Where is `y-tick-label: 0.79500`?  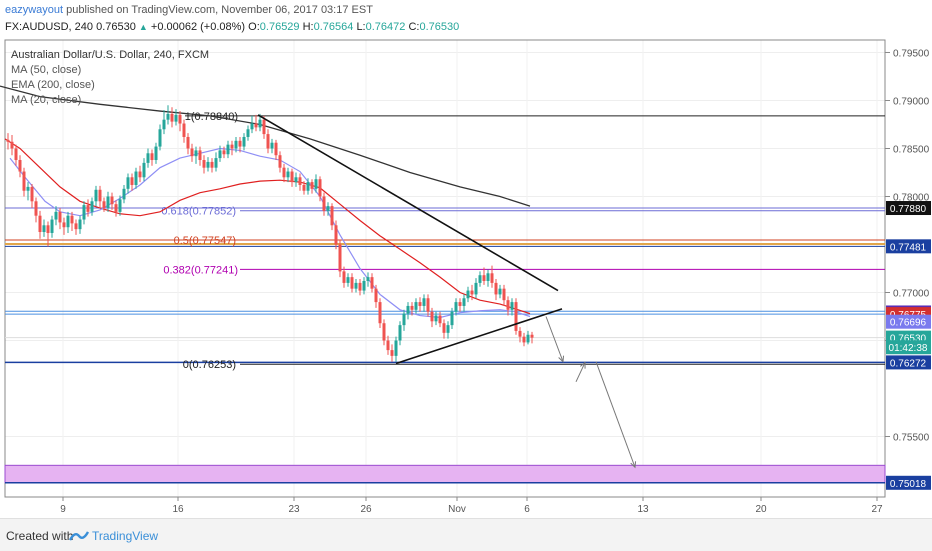
y-tick-label: 0.79500 is located at coordinates (911, 53).